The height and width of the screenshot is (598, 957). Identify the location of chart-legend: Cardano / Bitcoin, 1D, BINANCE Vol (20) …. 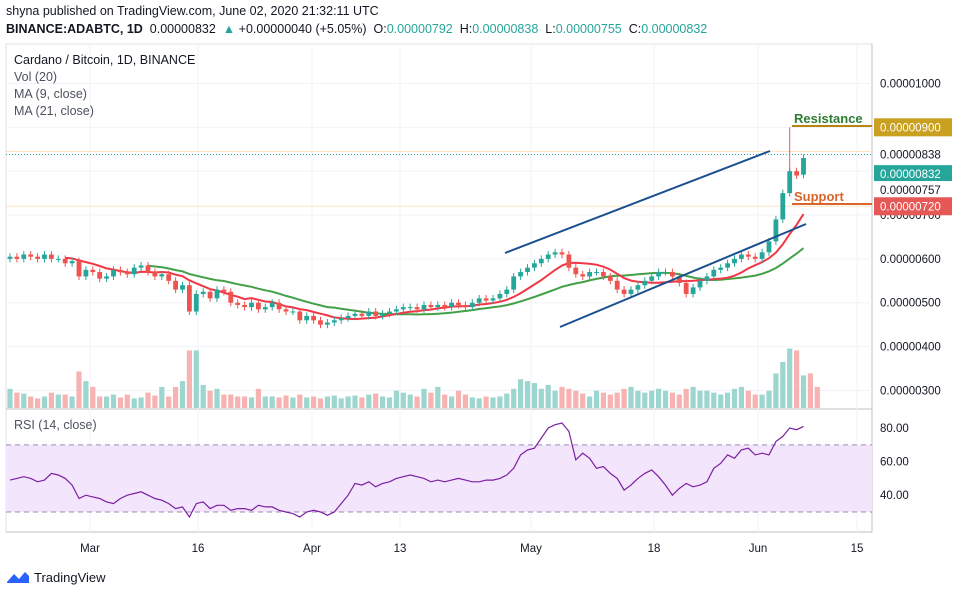
(104, 86).